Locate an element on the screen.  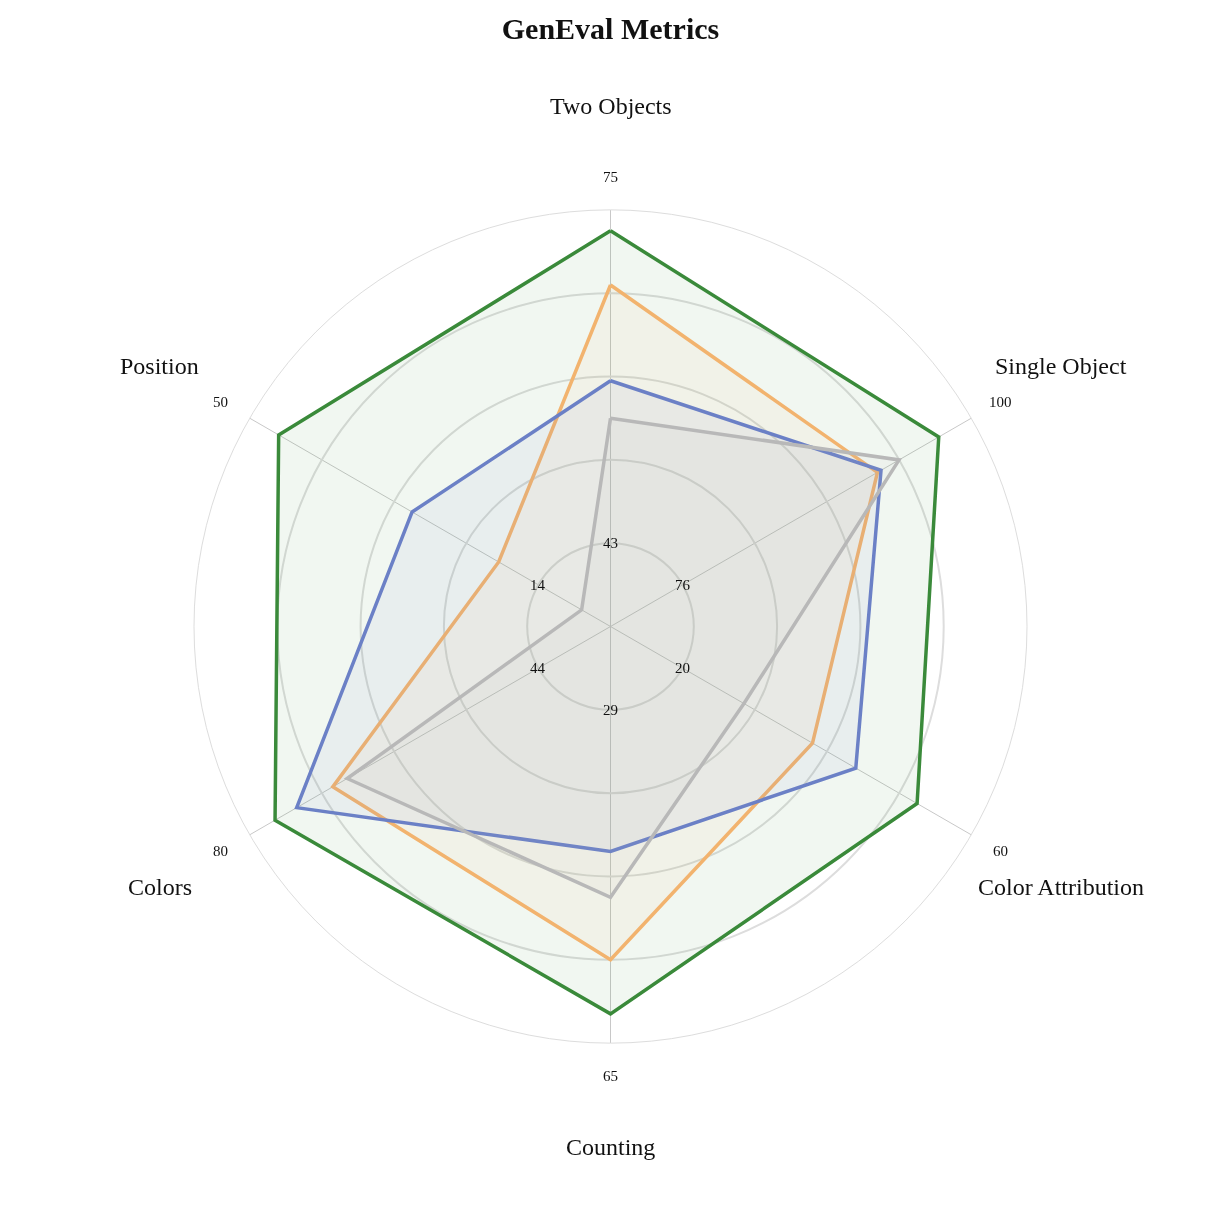
text: 100 is located at coordinates (1000, 402).